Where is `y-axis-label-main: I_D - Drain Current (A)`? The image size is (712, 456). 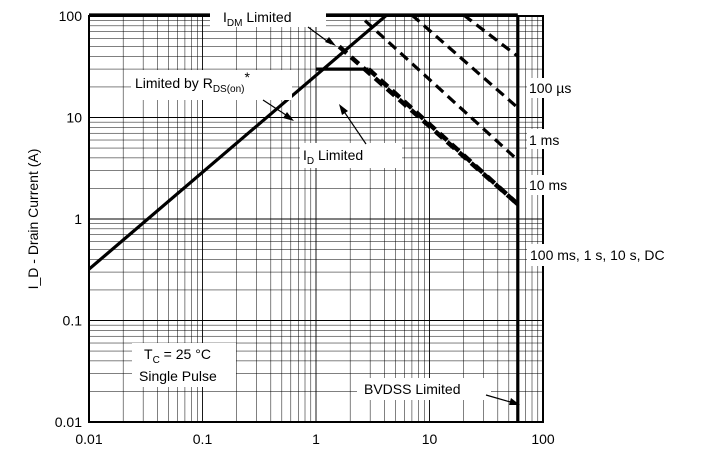 y-axis-label-main: I_D - Drain Current (A) is located at coordinates (33, 219).